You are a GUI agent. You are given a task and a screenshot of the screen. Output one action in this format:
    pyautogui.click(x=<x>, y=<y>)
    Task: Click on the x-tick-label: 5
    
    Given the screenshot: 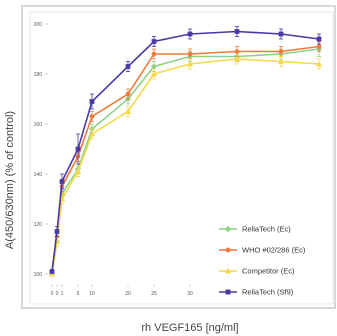 What is the action you would take?
    pyautogui.click(x=78, y=294)
    